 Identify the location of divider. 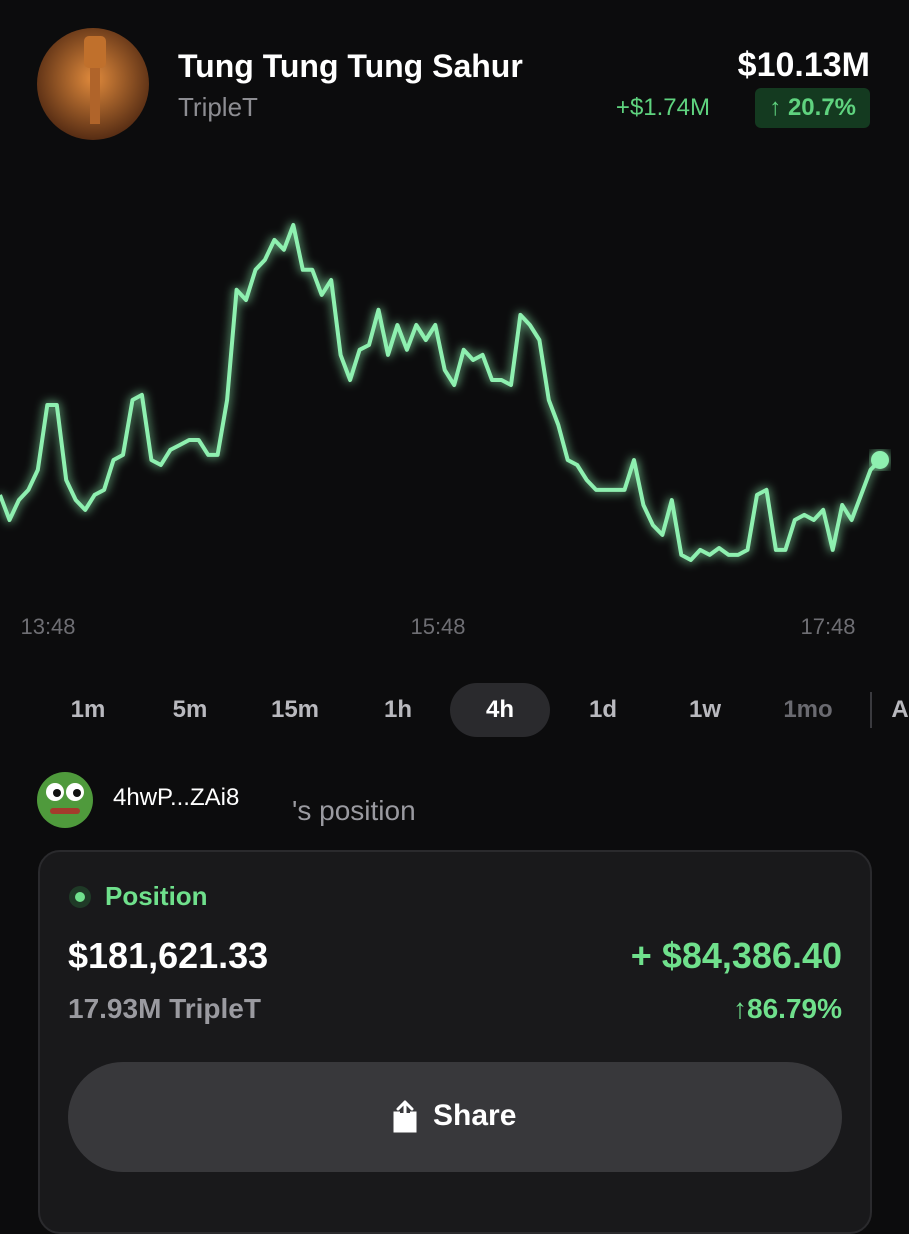
(871, 710).